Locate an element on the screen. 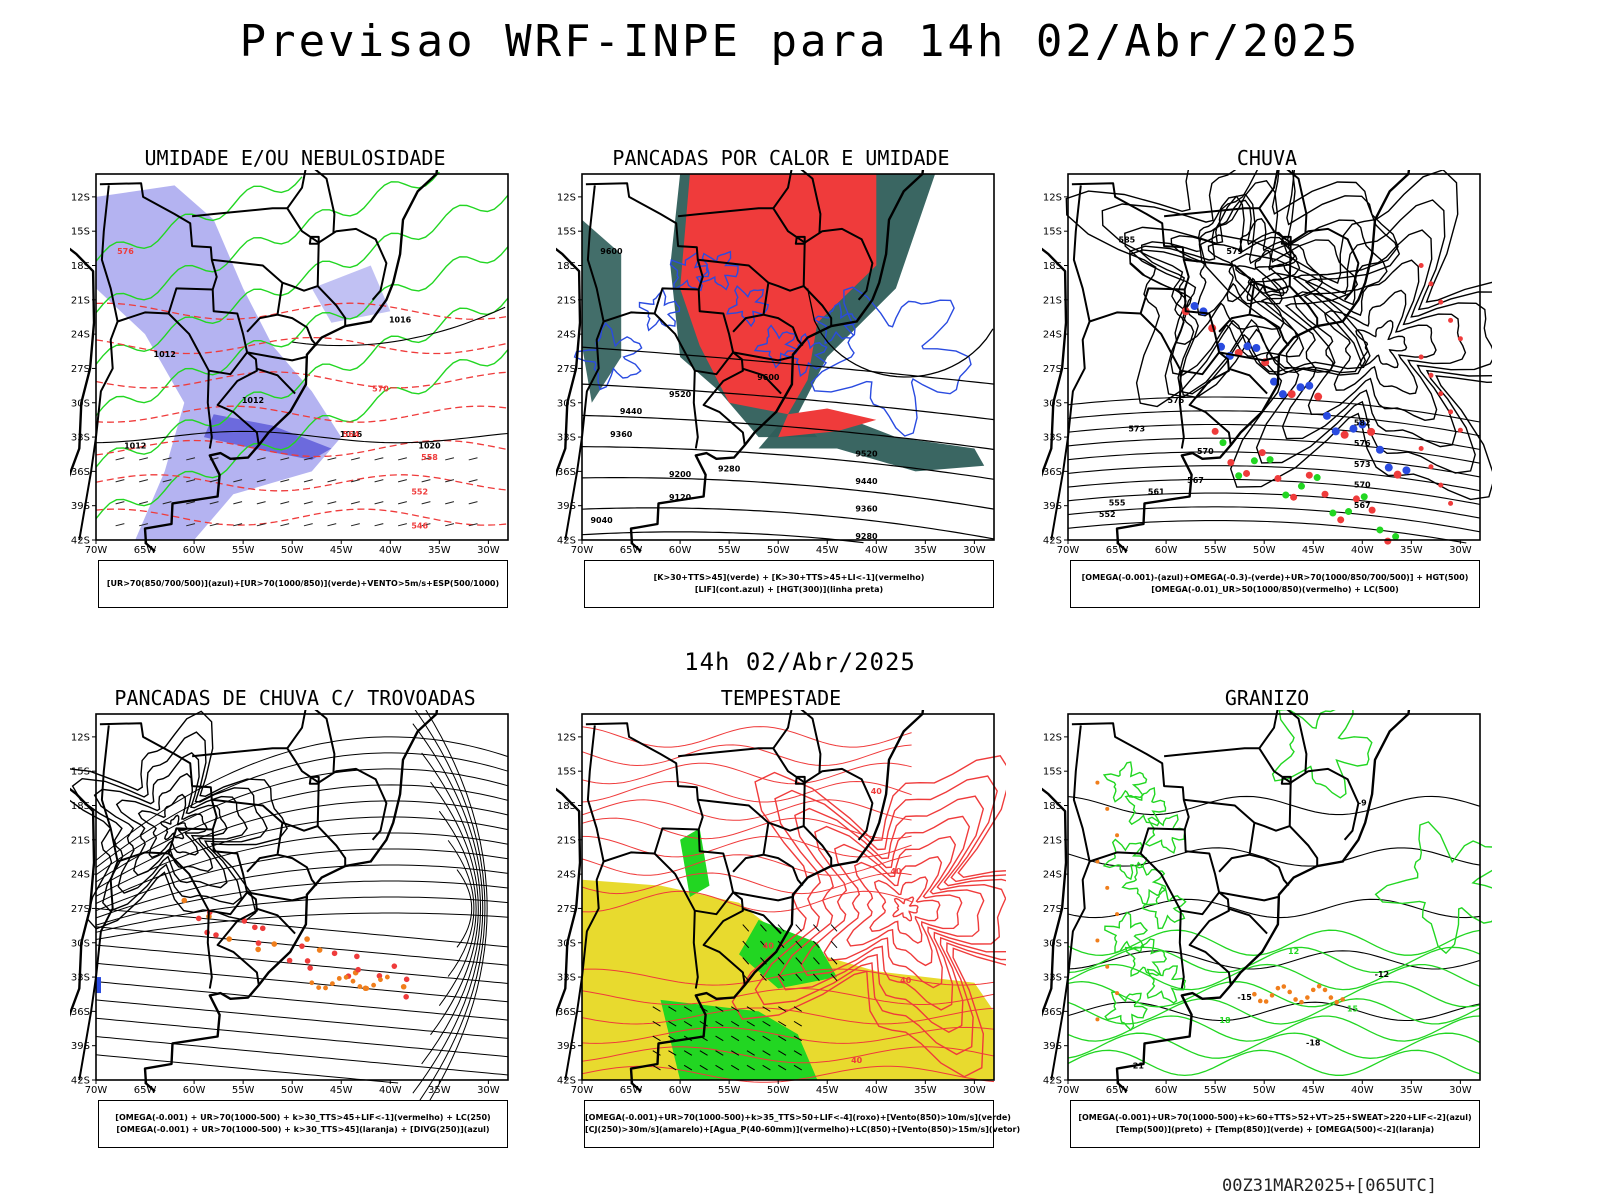 This screenshot has width=1600, height=1200. contour-label: 576 is located at coordinates (125, 251).